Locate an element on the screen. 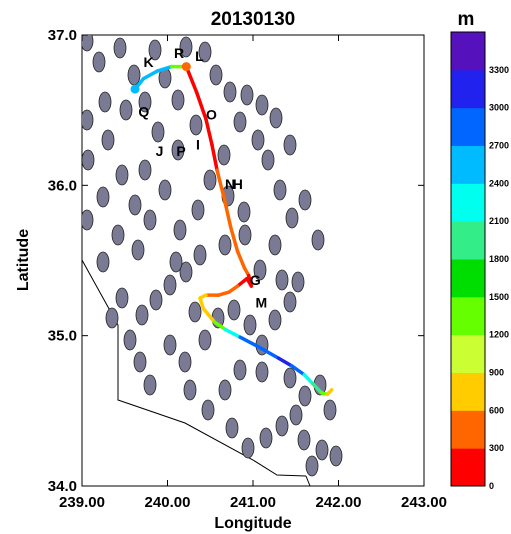 Image resolution: width=511 pixels, height=534 pixels. y-tick-label: 35.0 is located at coordinates (62, 336).